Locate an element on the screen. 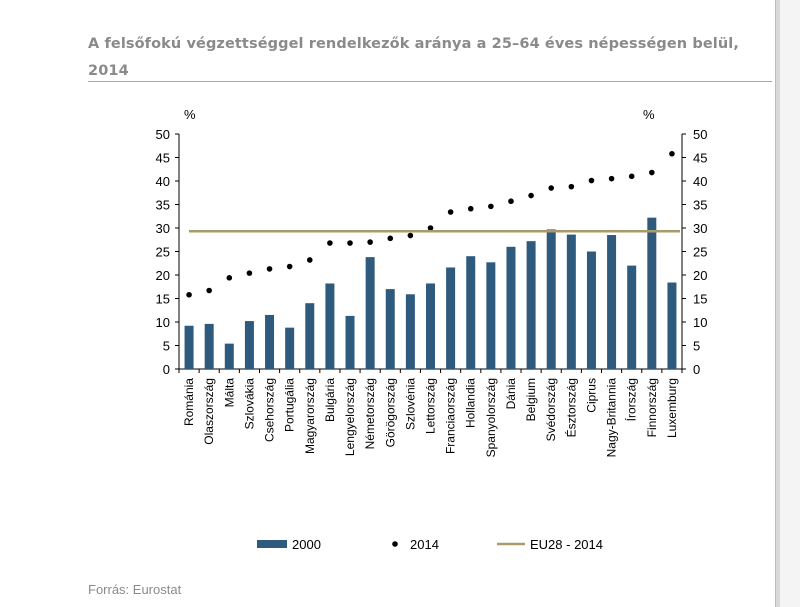  legend-label-eu: EU28 - 2014 is located at coordinates (566, 544).